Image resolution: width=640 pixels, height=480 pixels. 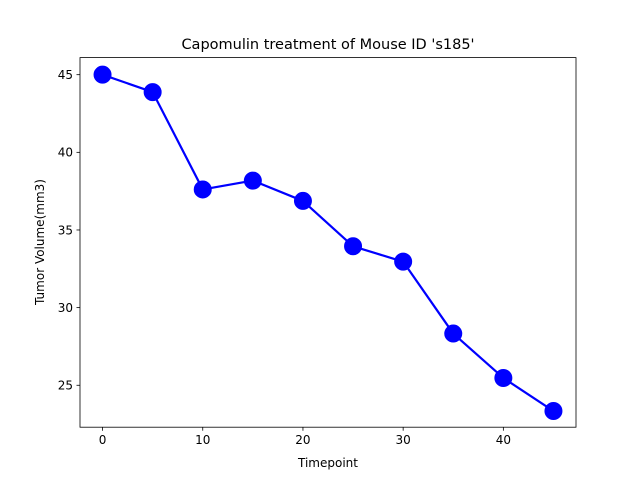 What do you see at coordinates (65, 75) in the screenshot?
I see `y-tick-label: 45` at bounding box center [65, 75].